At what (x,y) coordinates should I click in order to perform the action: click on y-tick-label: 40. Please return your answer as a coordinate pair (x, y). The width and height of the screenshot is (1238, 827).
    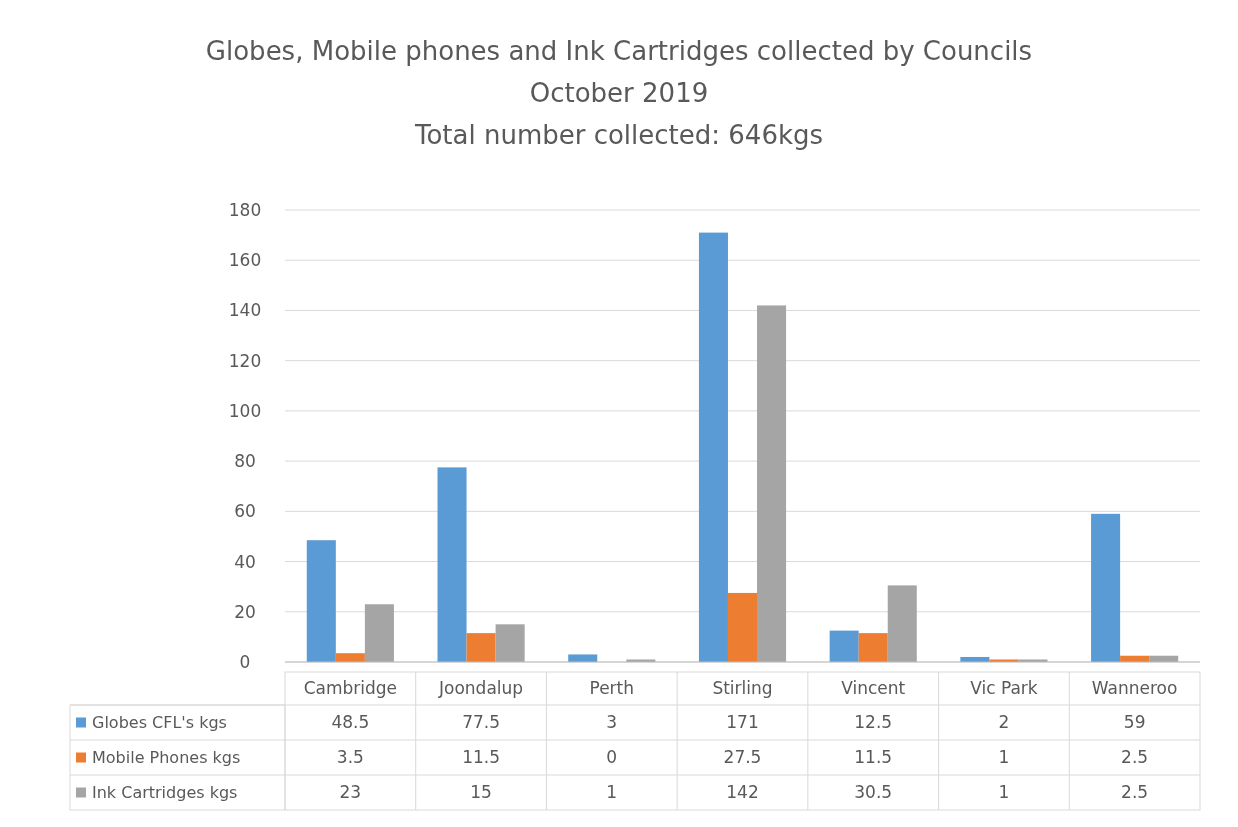
    Looking at the image, I should click on (245, 561).